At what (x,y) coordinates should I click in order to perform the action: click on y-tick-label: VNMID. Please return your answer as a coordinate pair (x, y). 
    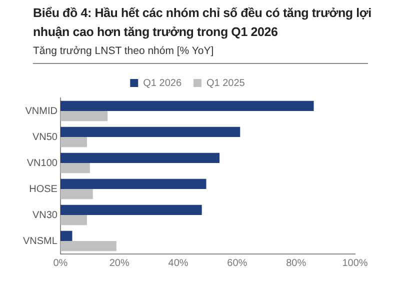
    Looking at the image, I should click on (41, 111).